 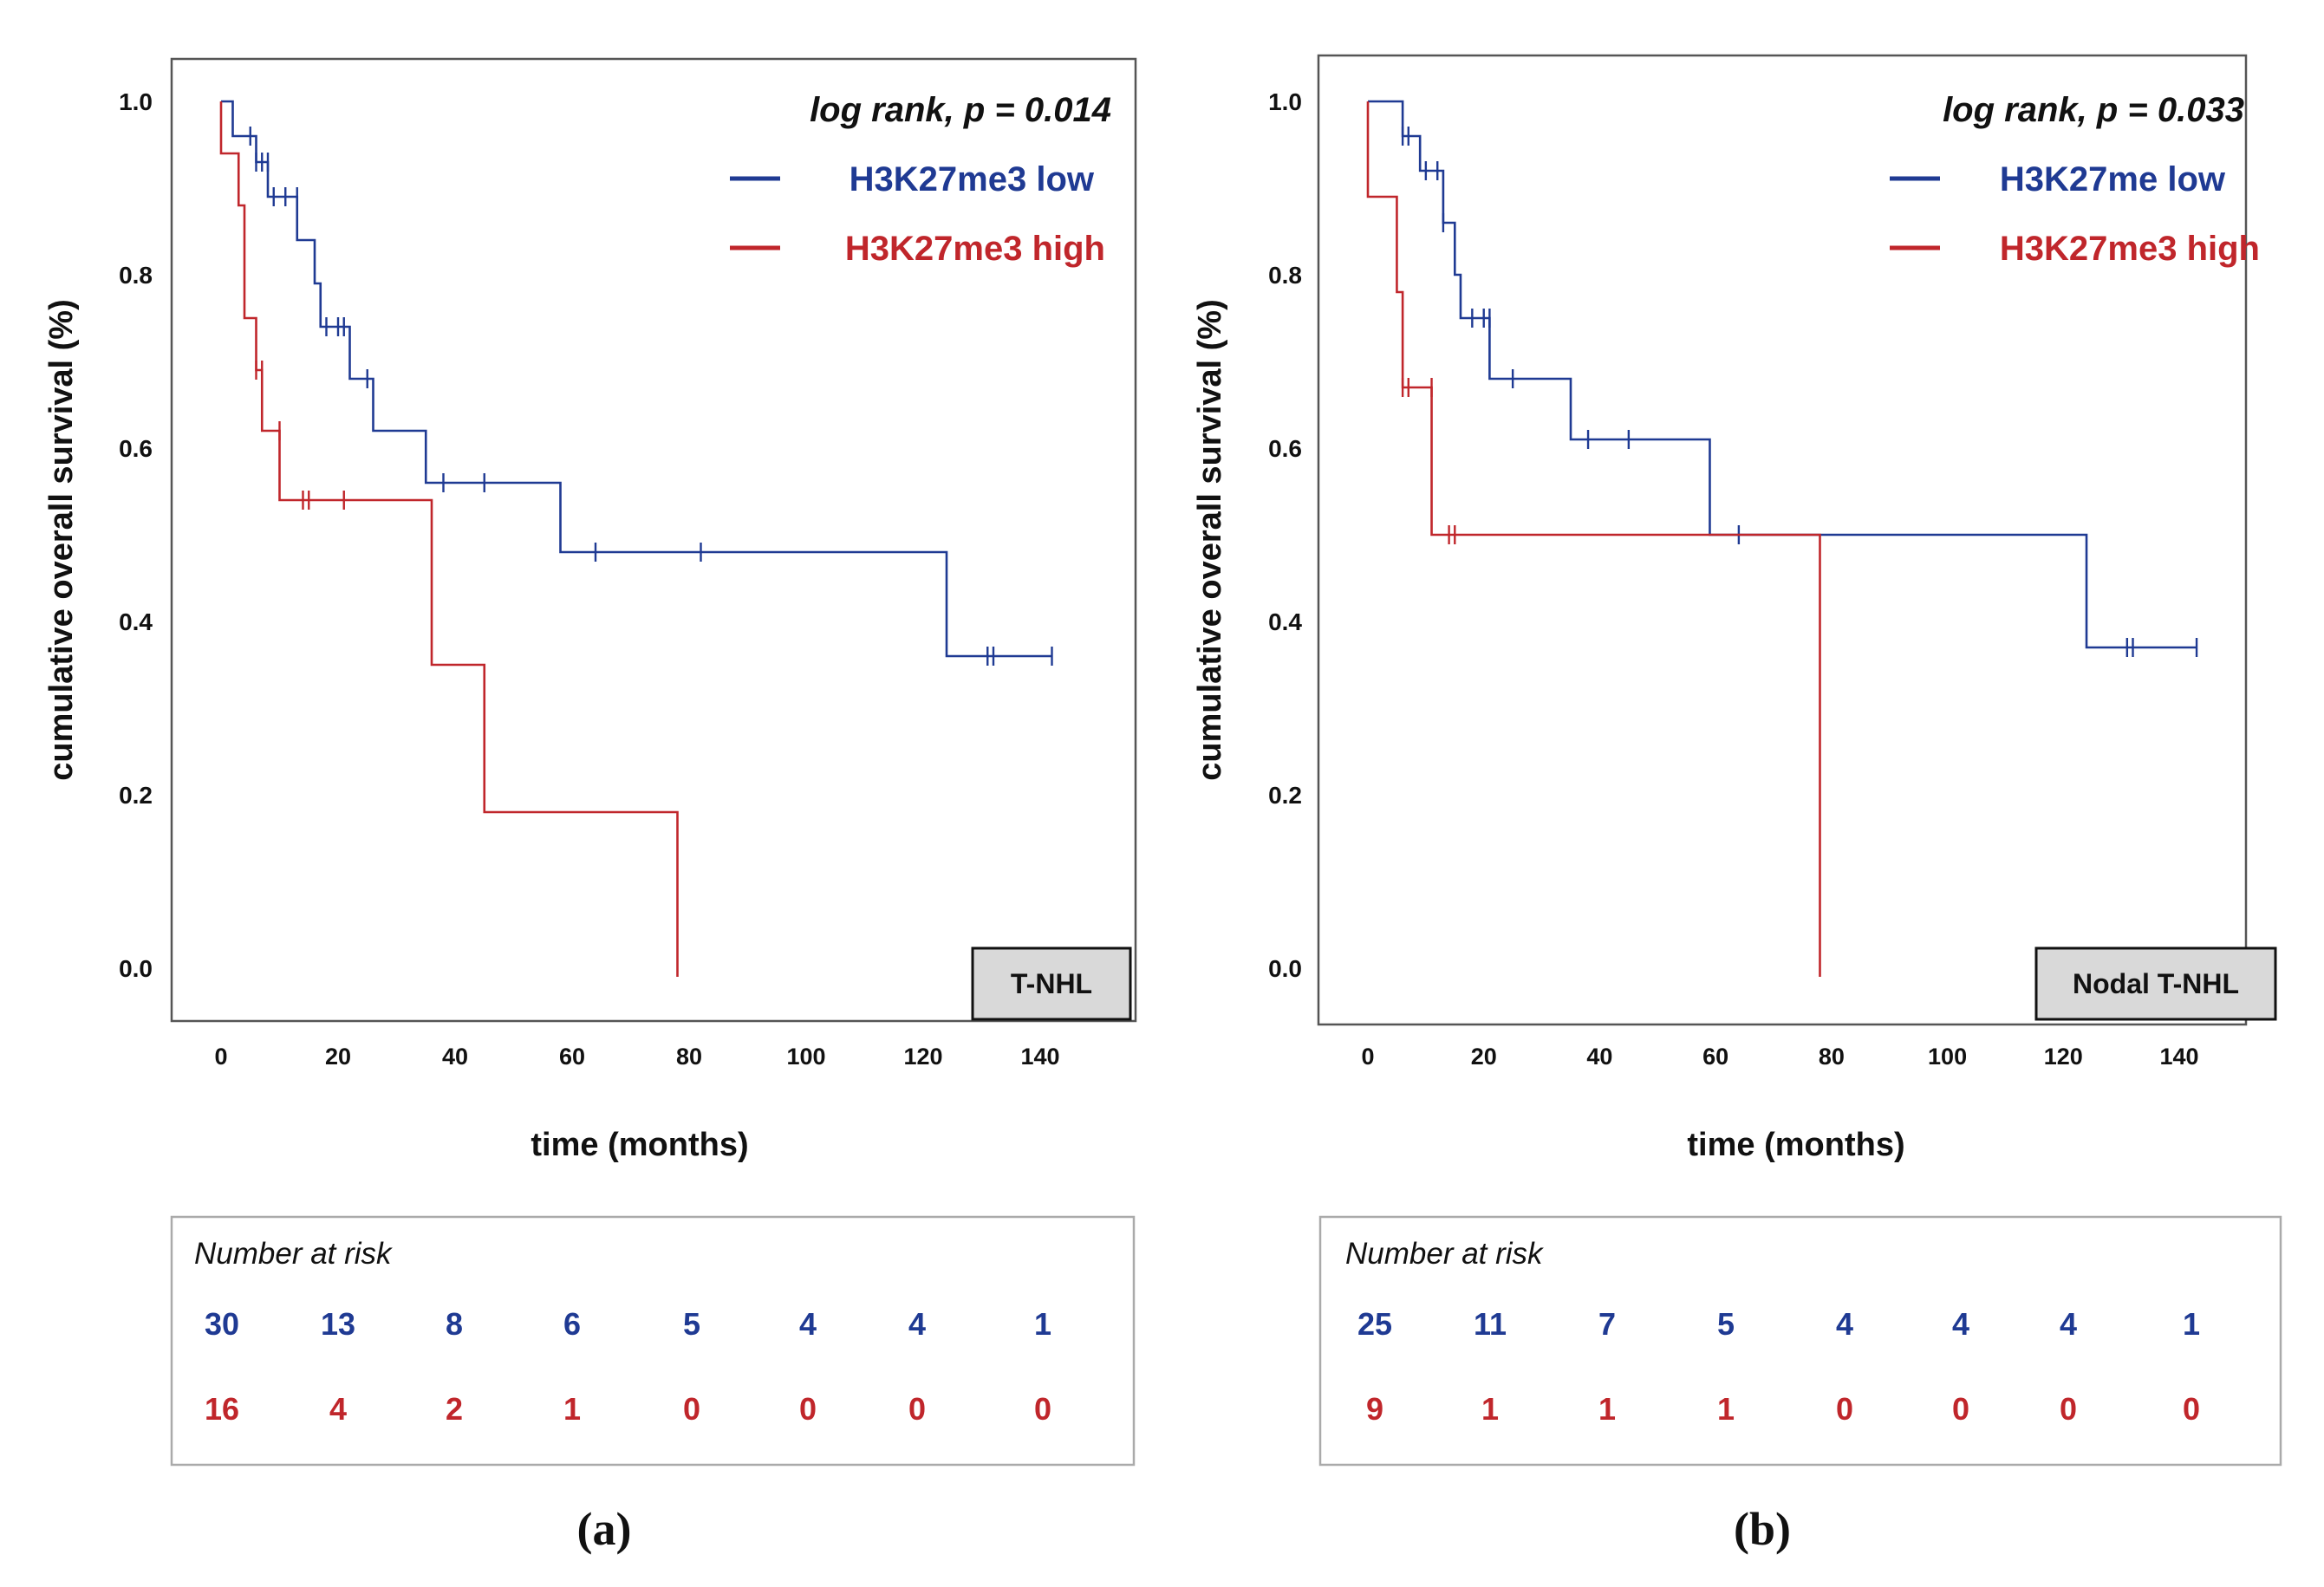 I want to click on log-rank-stat: log rank, p = 0.014, so click(x=960, y=110).